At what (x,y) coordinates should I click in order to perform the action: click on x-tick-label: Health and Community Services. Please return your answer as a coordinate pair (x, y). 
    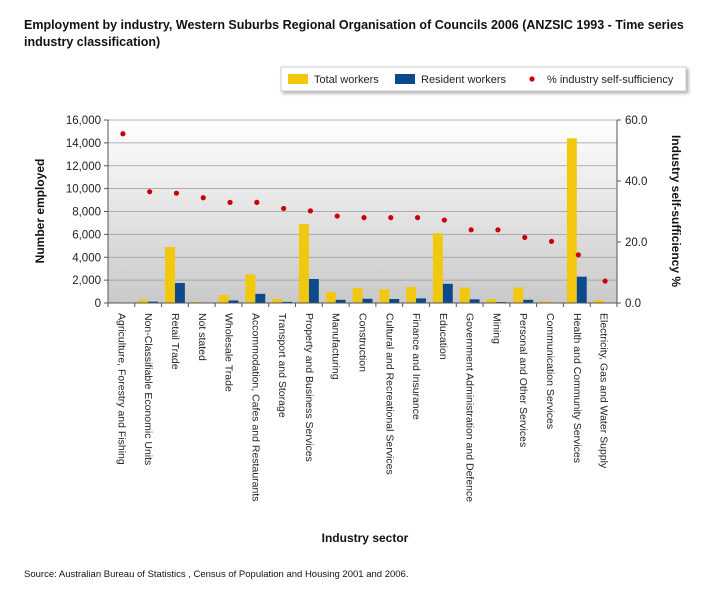
    Looking at the image, I should click on (577, 388).